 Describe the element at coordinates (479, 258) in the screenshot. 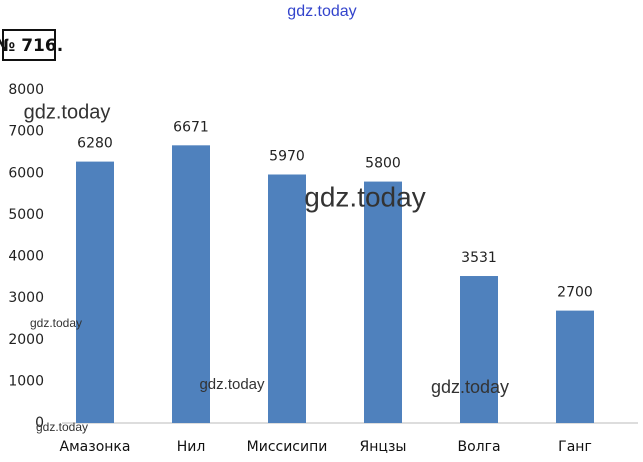

I see `value-label: 3531` at that location.